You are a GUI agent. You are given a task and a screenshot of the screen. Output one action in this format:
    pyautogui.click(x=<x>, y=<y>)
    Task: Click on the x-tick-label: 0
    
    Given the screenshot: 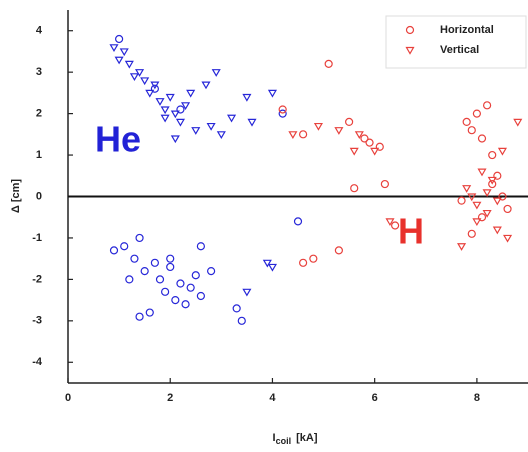 What is the action you would take?
    pyautogui.click(x=68, y=398)
    